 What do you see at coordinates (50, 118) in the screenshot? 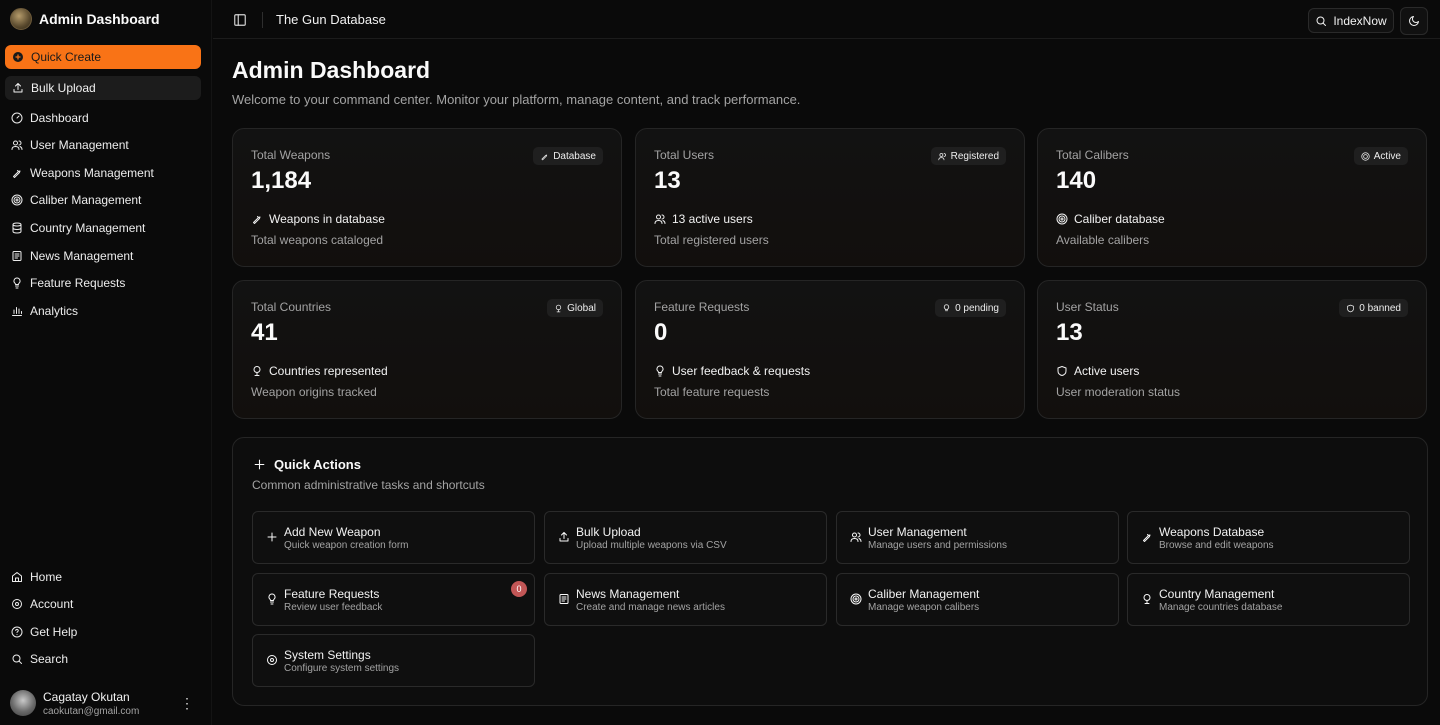
I see `sidebar-item-dashboard: Dashboard` at bounding box center [50, 118].